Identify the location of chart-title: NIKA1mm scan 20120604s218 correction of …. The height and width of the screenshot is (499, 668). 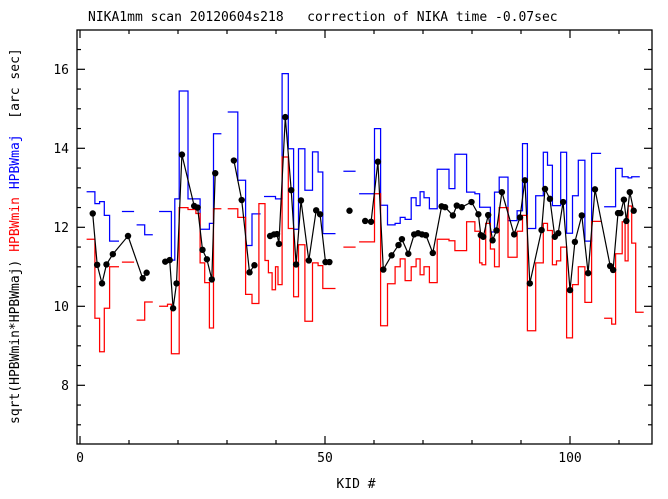
(323, 17).